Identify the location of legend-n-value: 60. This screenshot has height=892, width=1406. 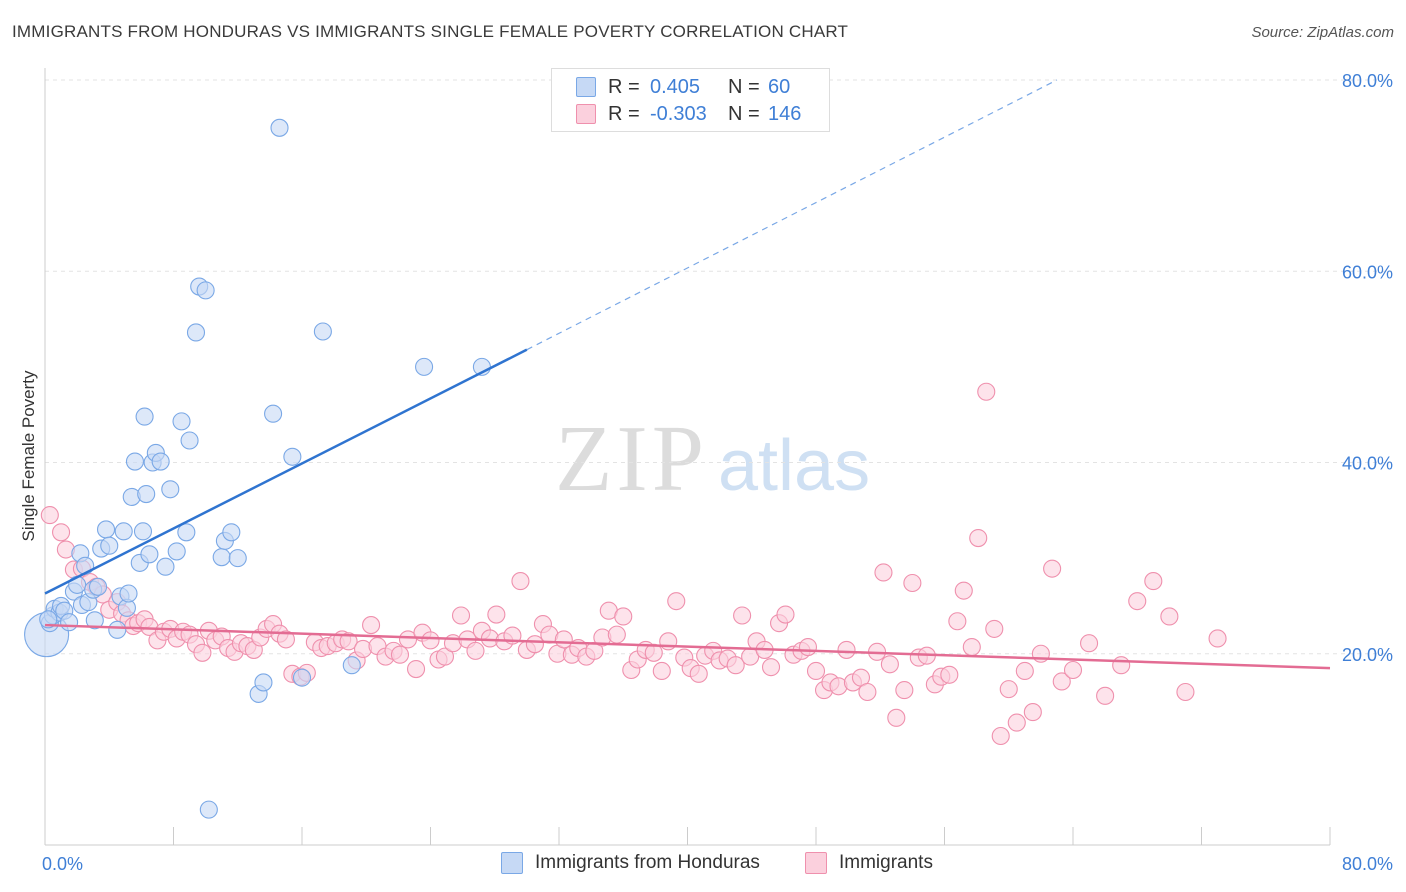
(779, 86).